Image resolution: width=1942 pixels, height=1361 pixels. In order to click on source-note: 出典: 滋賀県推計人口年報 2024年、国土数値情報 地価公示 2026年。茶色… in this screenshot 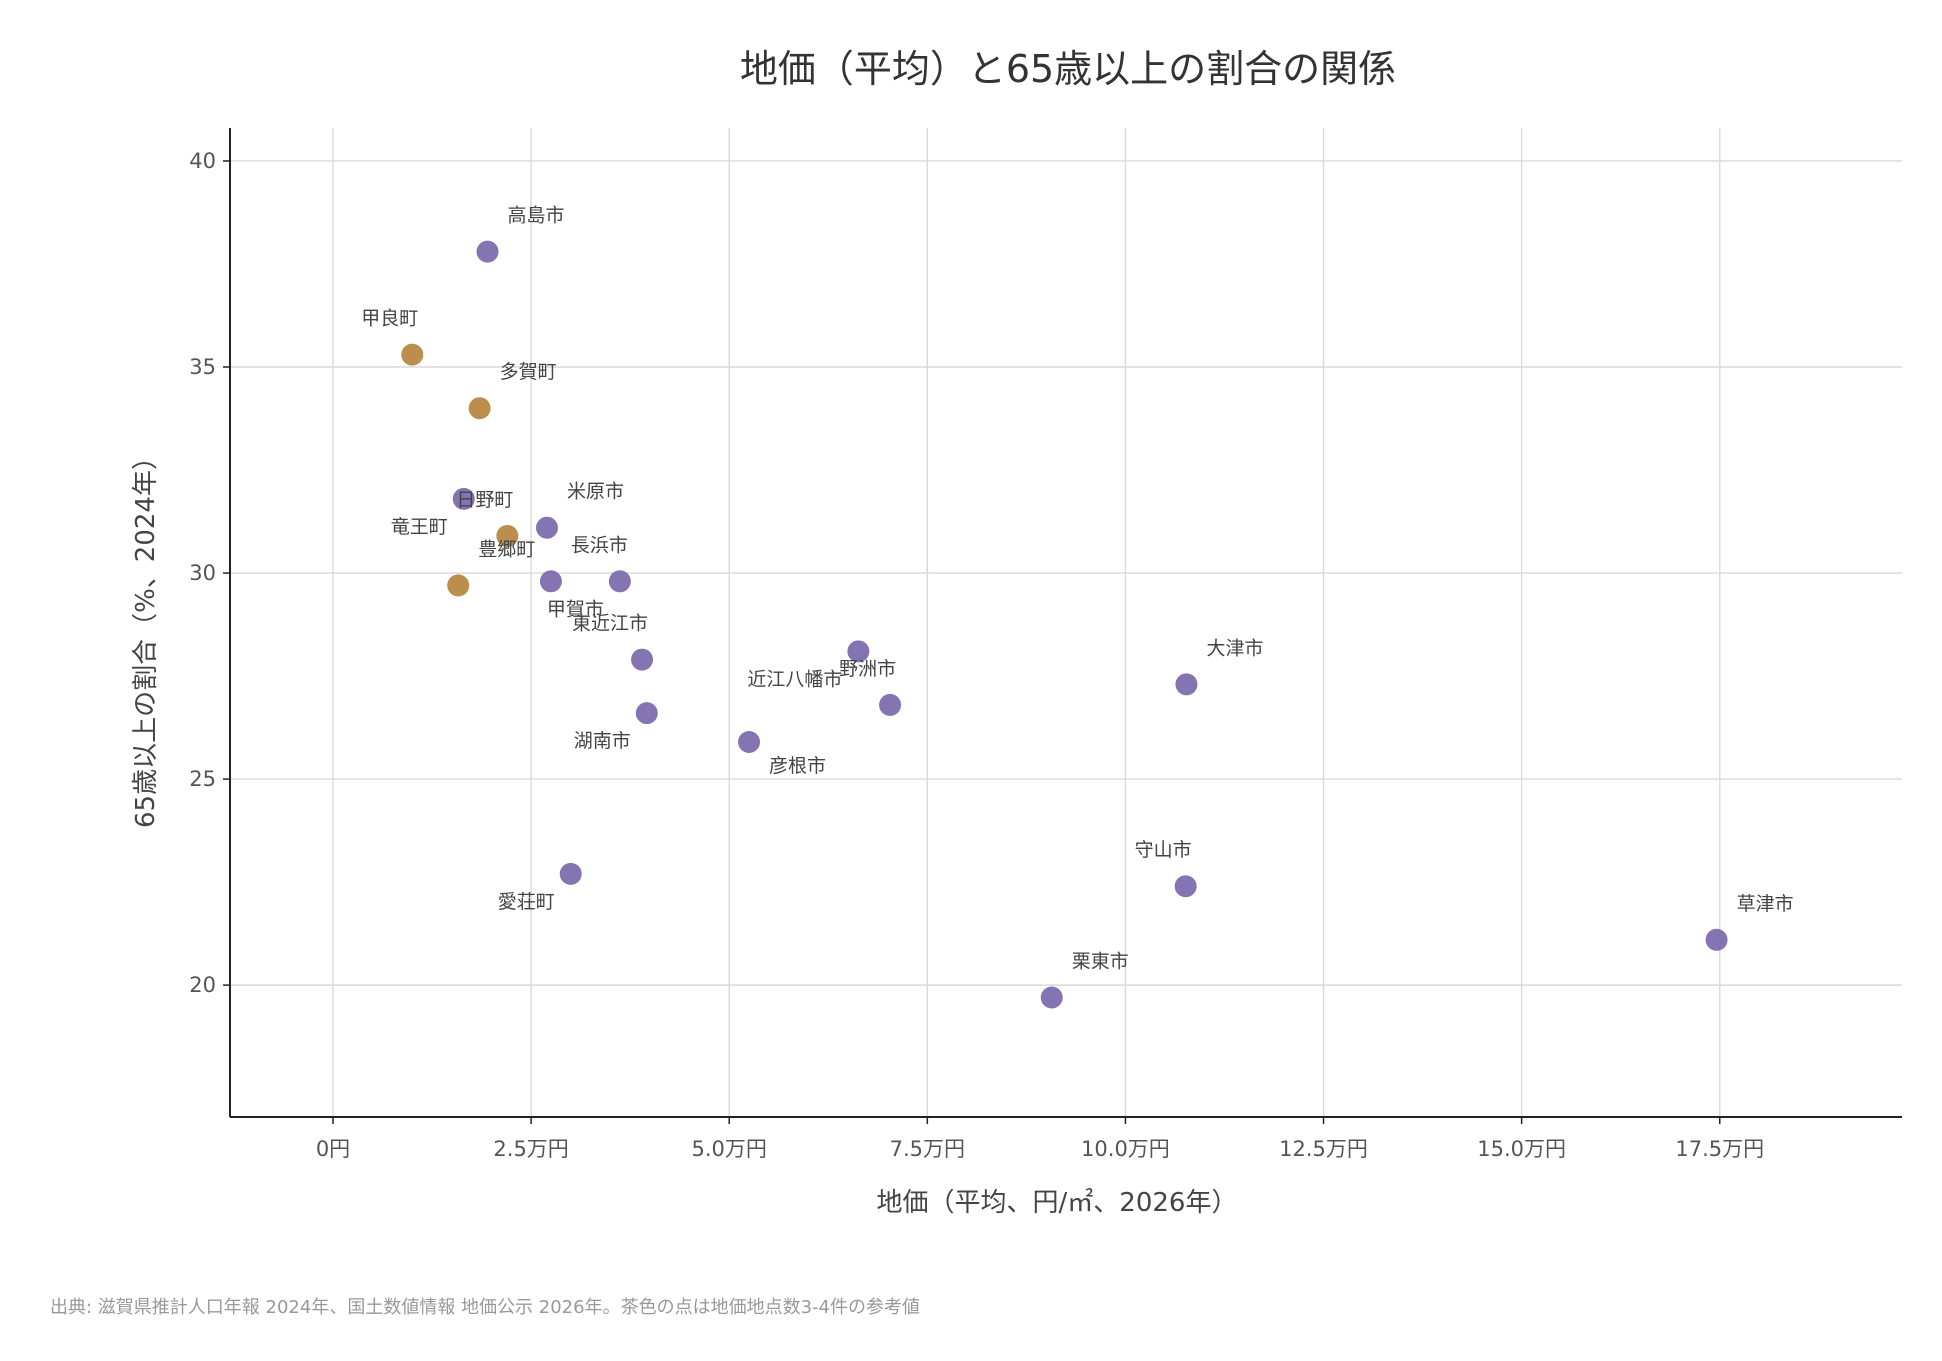, I will do `click(485, 1307)`.